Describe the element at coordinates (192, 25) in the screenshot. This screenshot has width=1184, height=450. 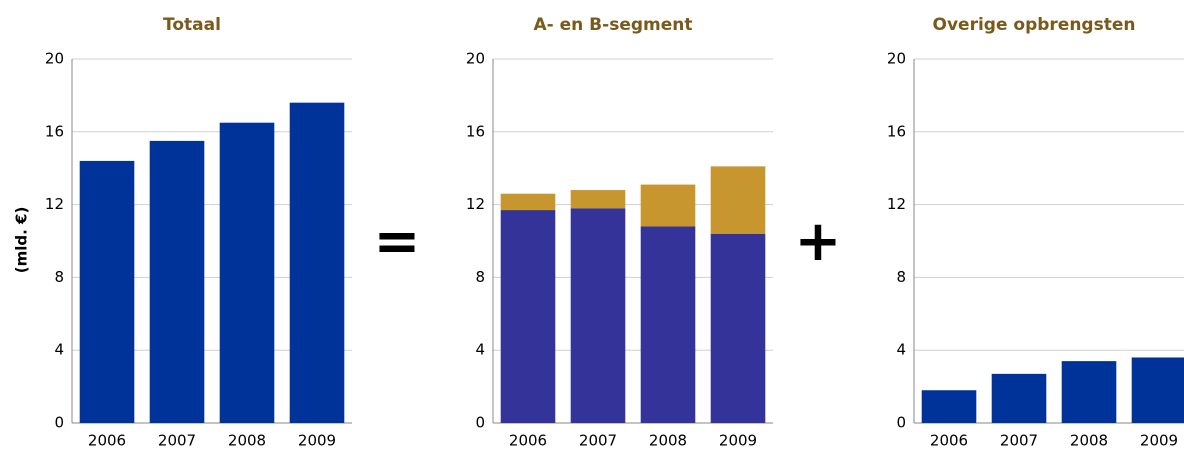
I see `chart-title: Totaal` at that location.